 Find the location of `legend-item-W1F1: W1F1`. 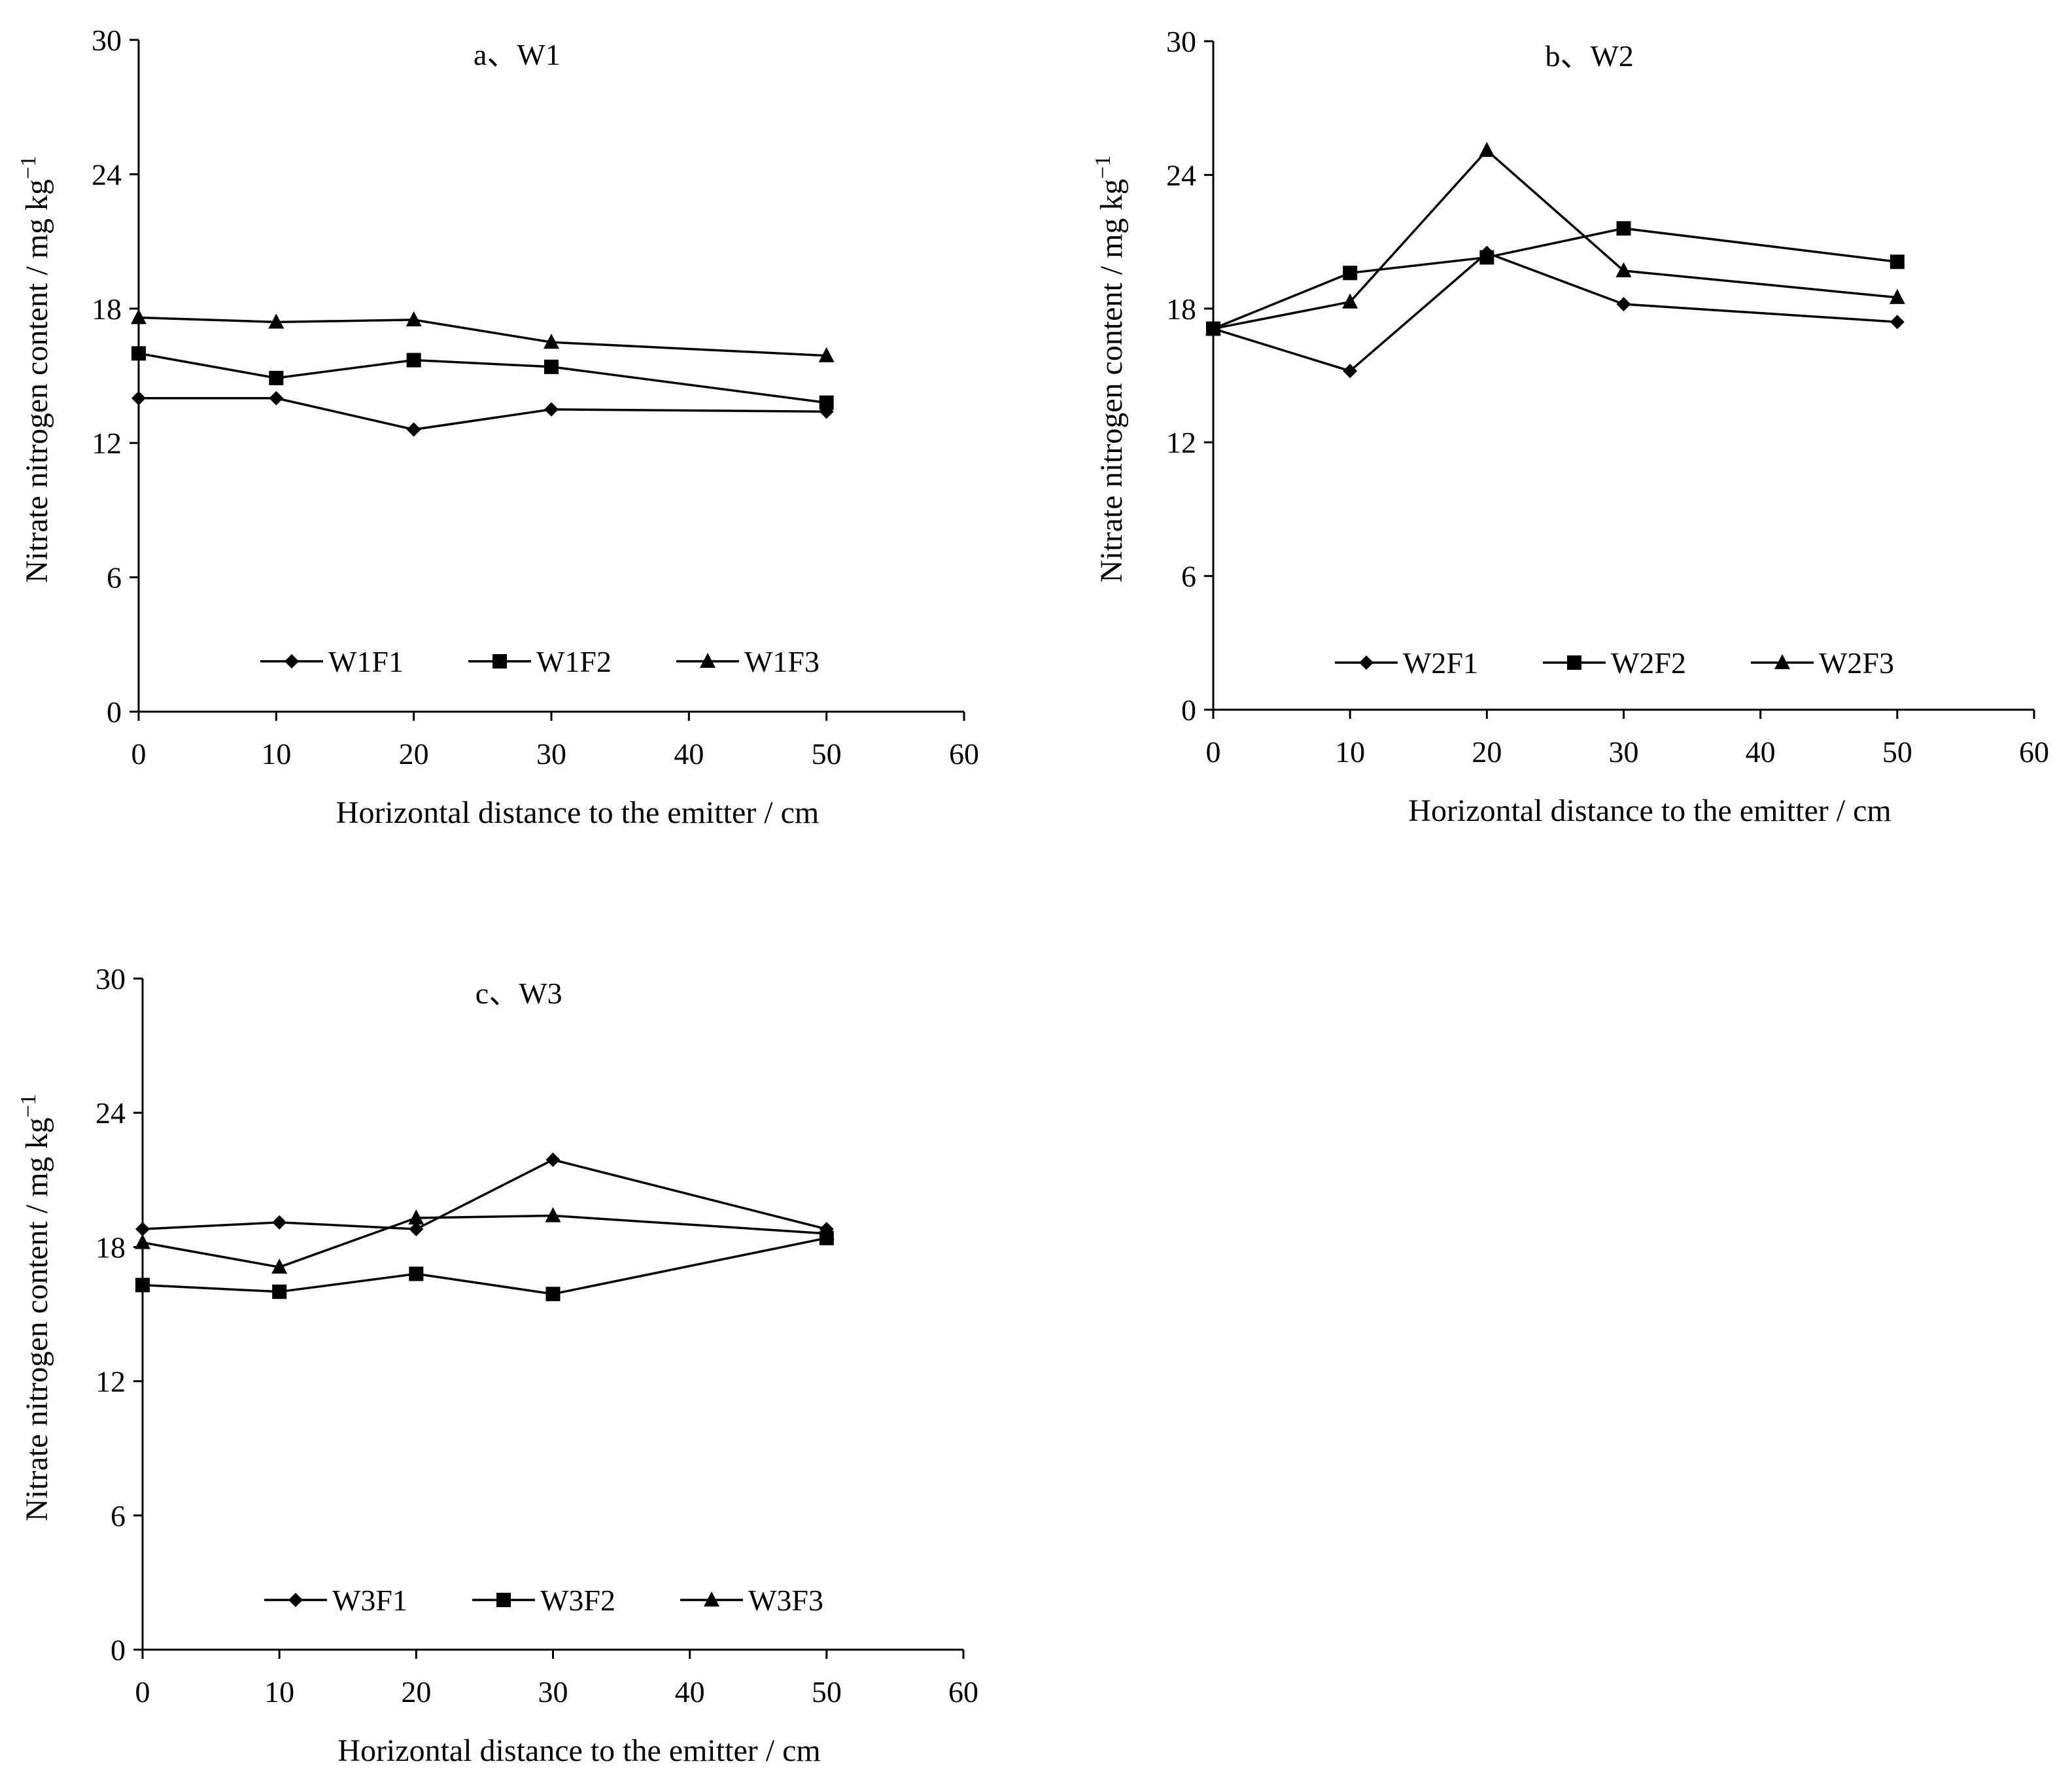

legend-item-W1F1: W1F1 is located at coordinates (332, 661).